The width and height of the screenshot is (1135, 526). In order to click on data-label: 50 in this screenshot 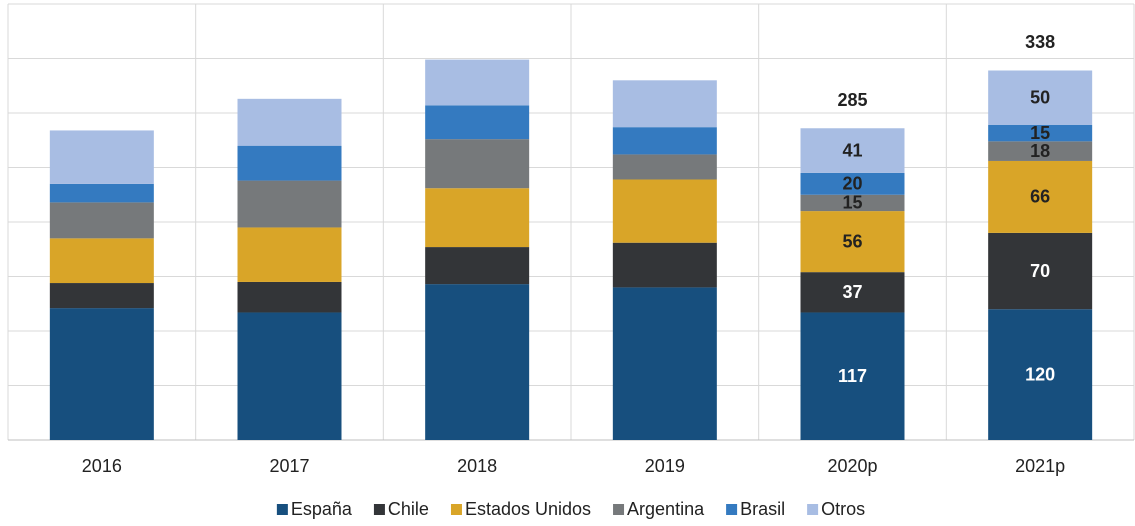, I will do `click(1040, 97)`.